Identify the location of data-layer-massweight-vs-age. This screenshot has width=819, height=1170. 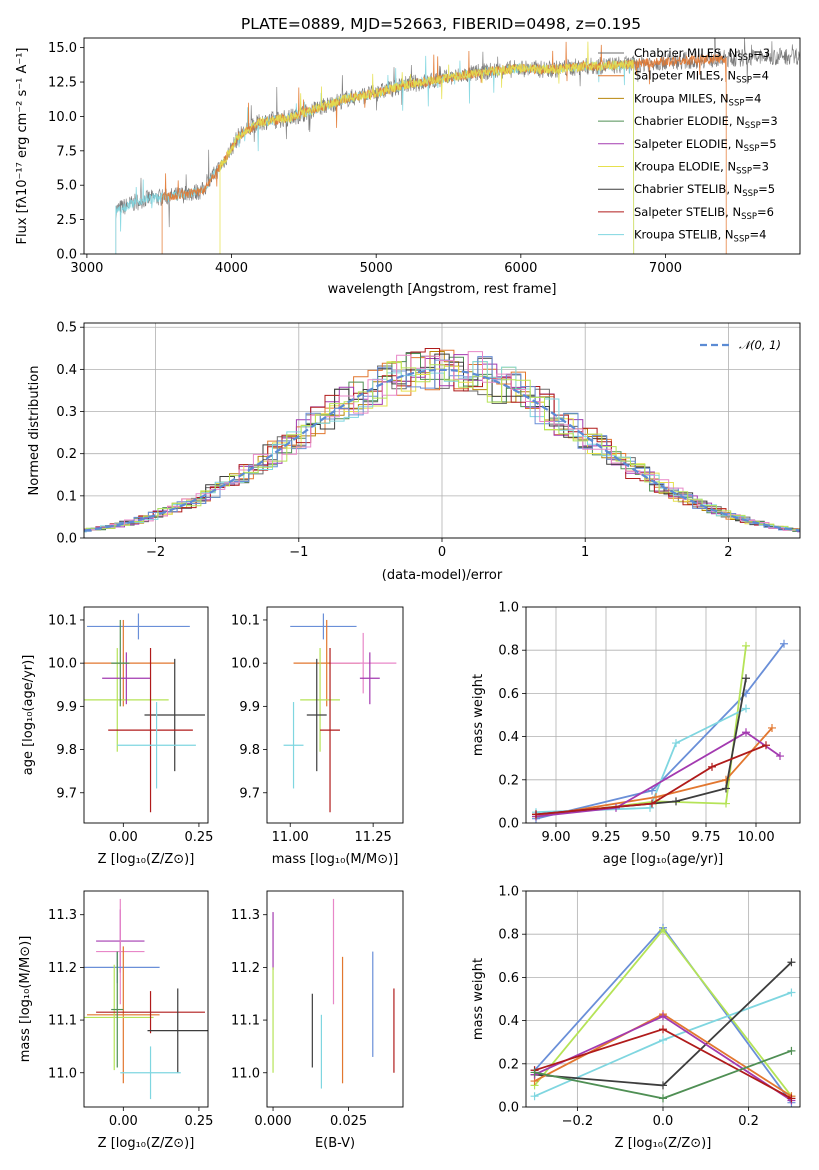
(660, 731).